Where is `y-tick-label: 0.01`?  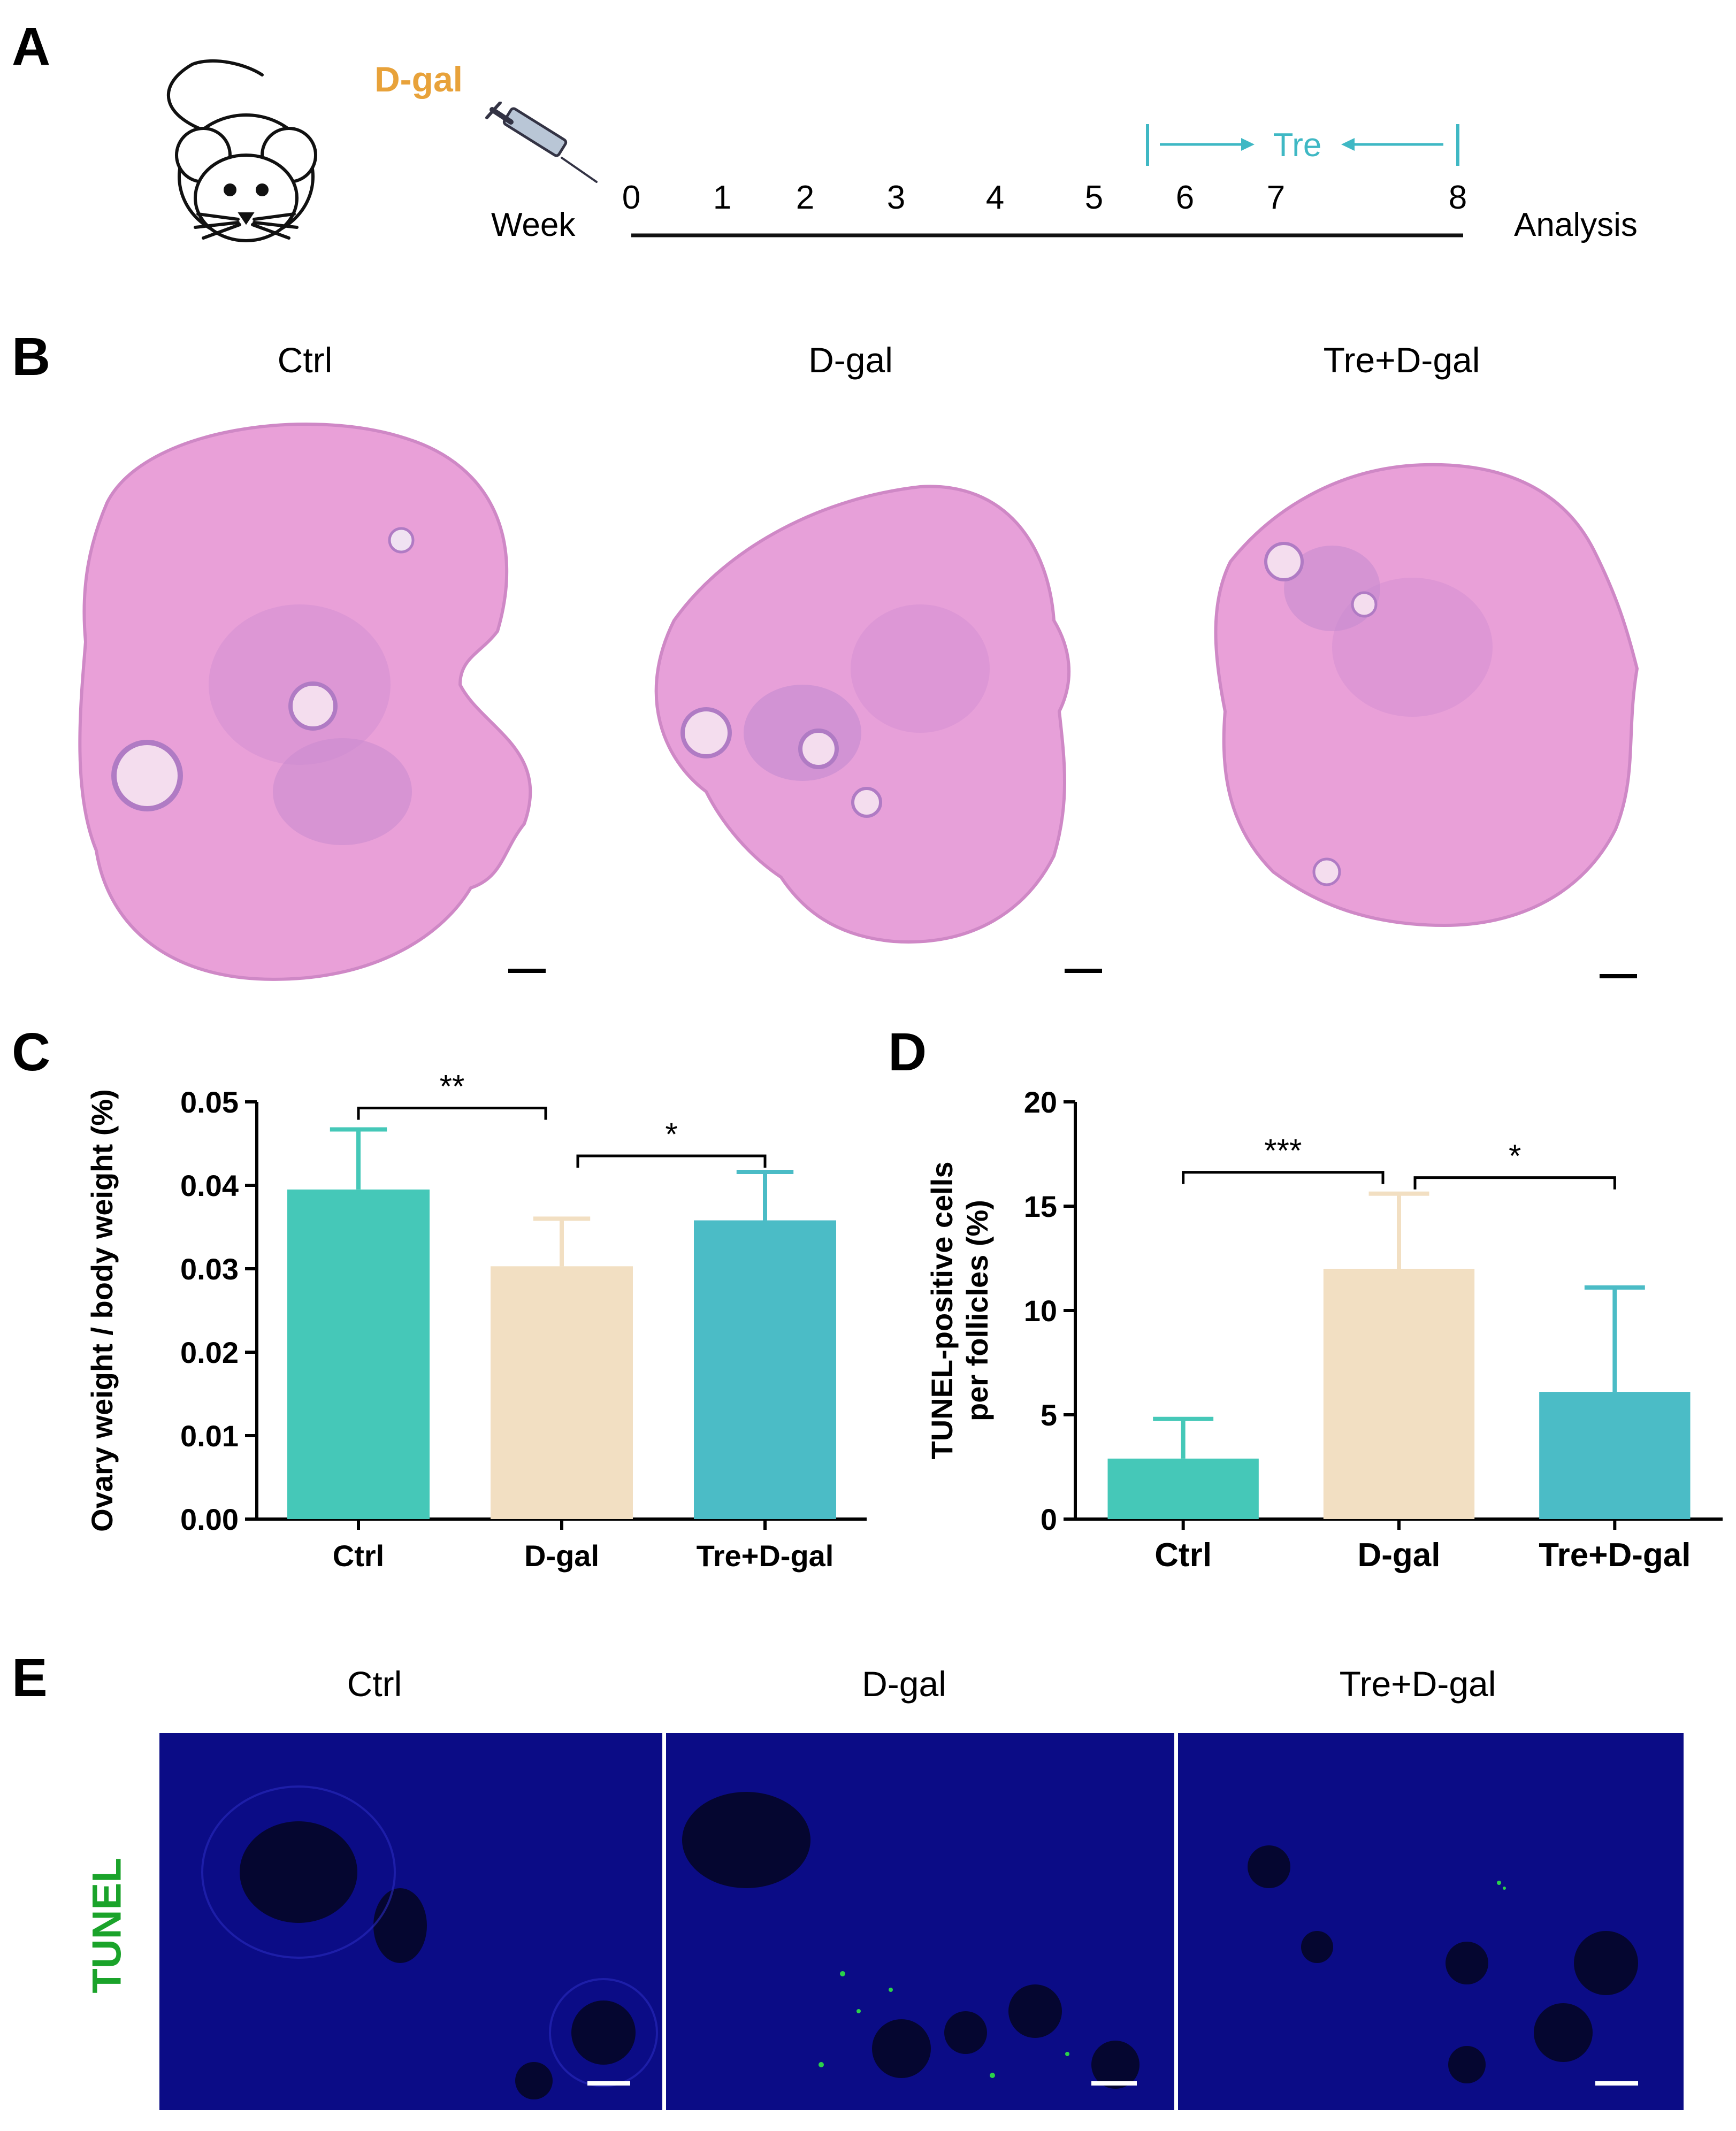 y-tick-label: 0.01 is located at coordinates (210, 1436).